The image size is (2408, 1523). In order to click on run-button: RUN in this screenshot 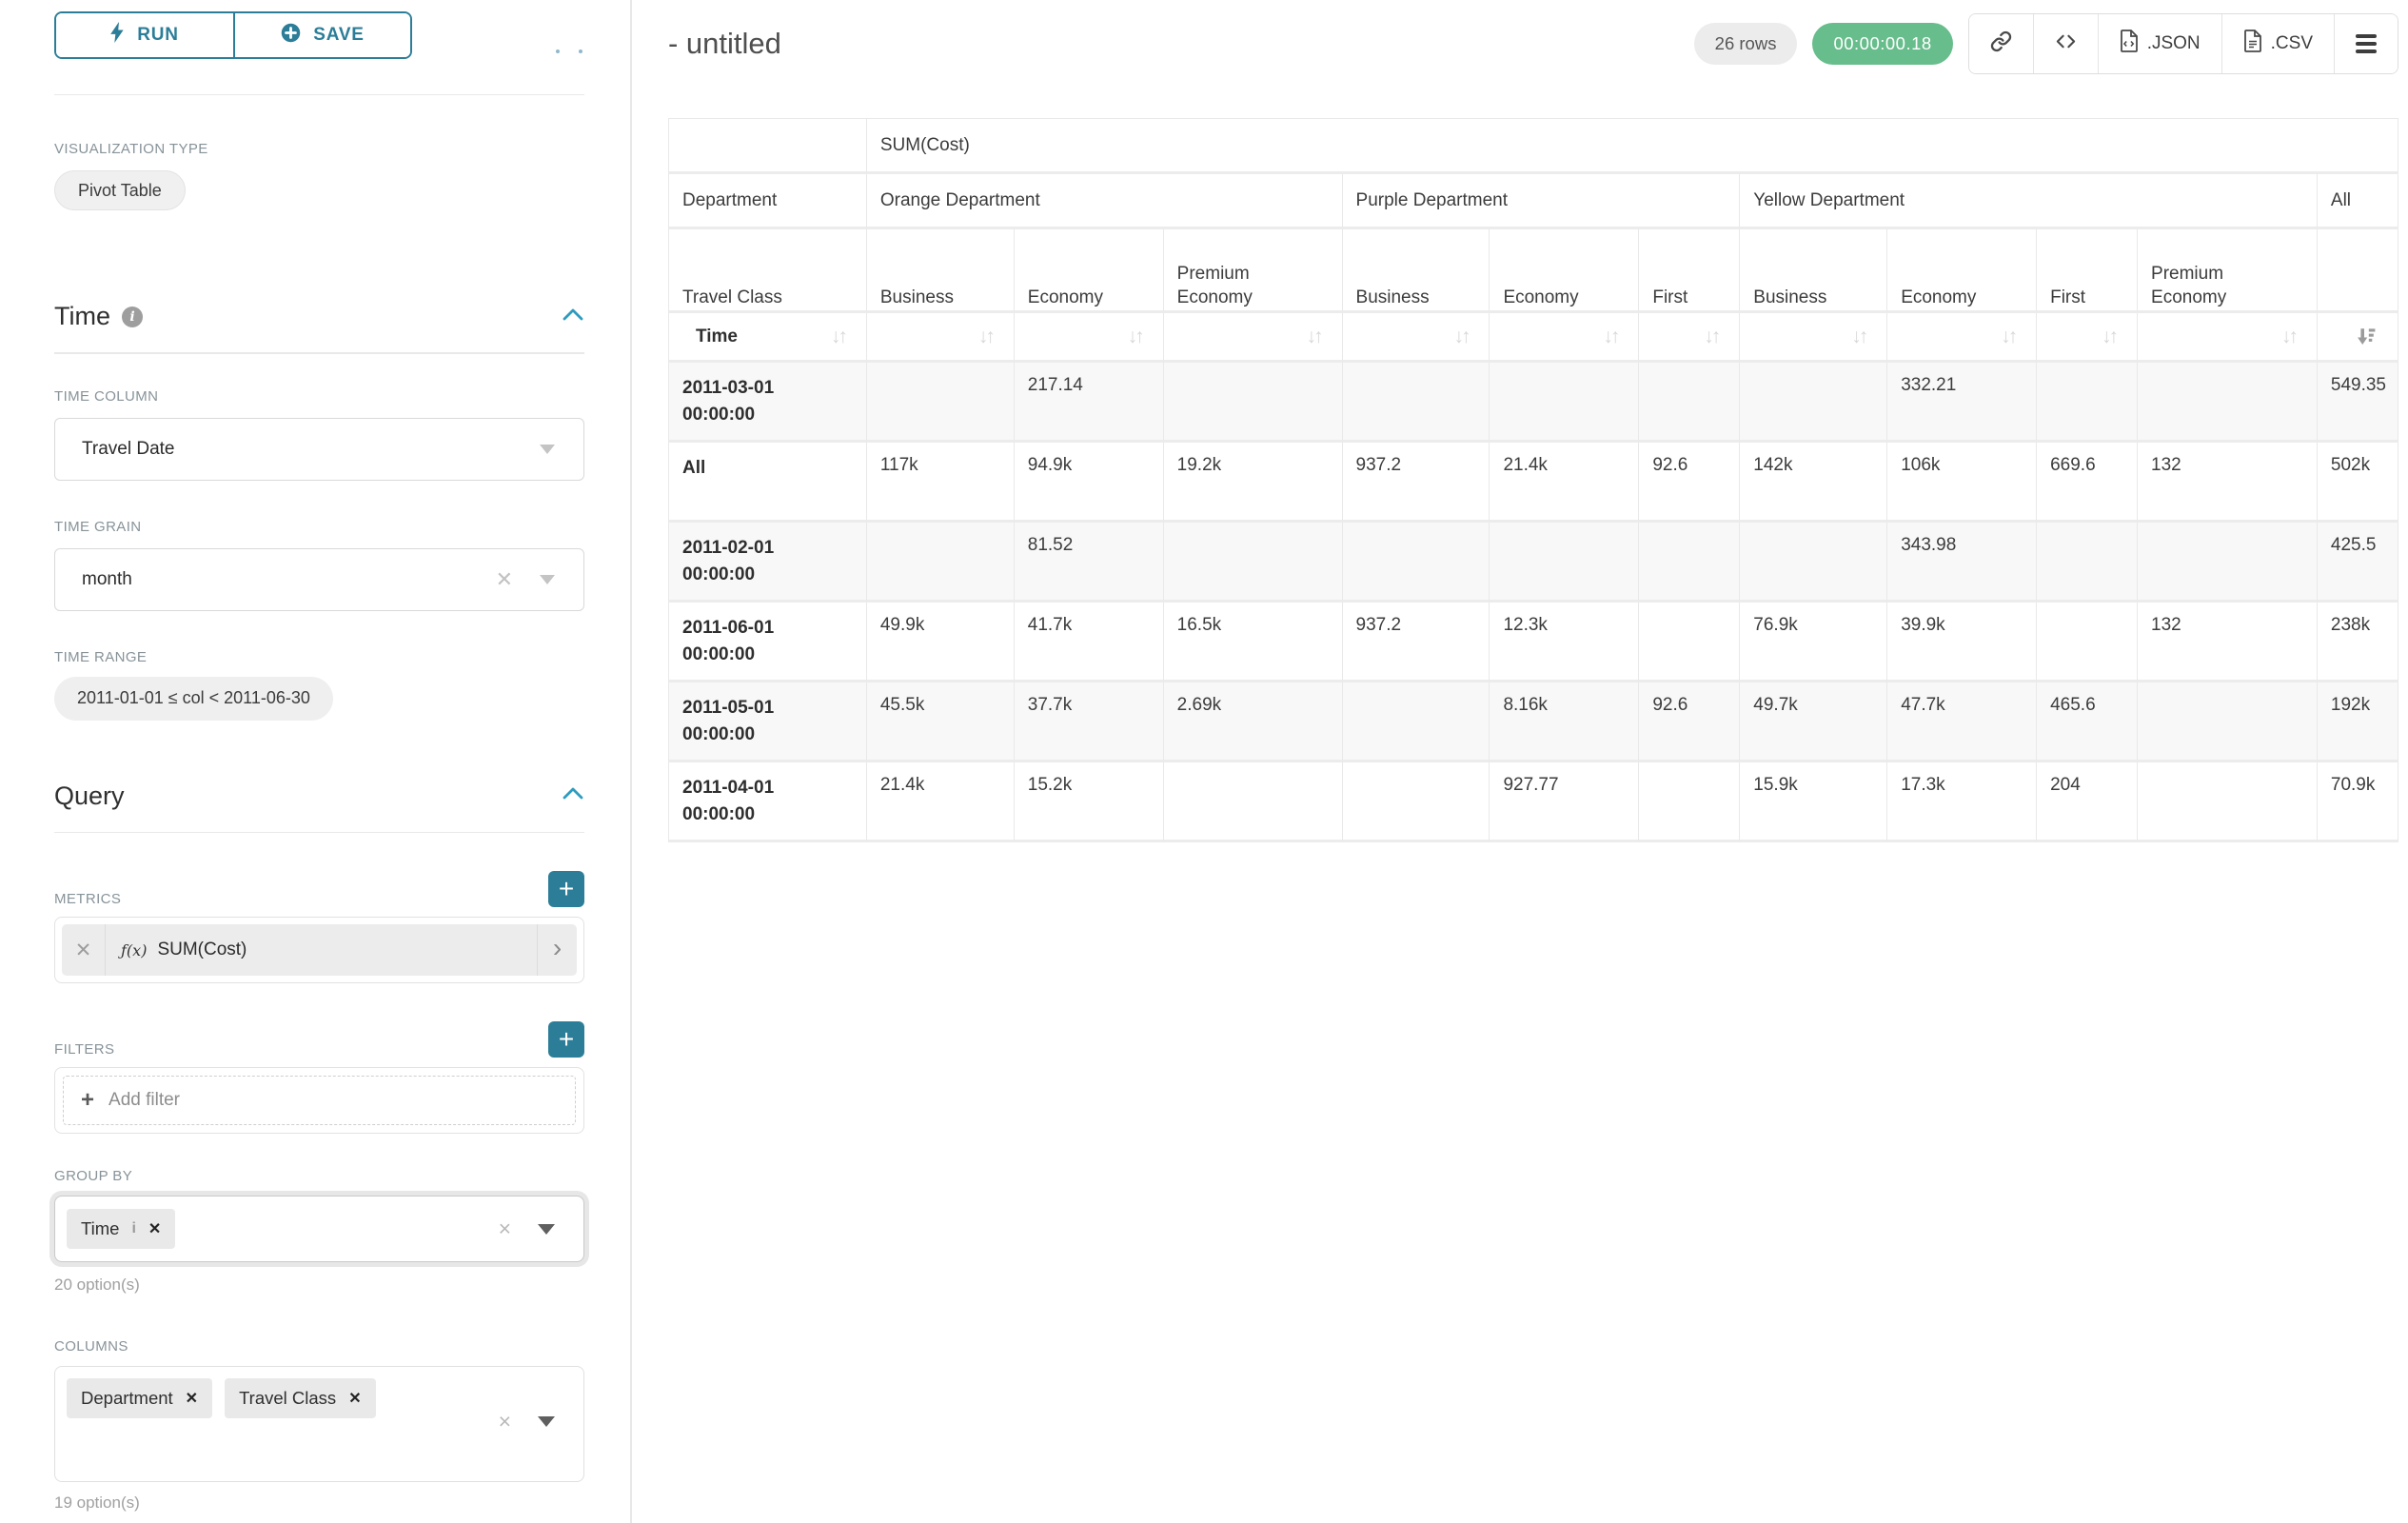, I will do `click(144, 35)`.